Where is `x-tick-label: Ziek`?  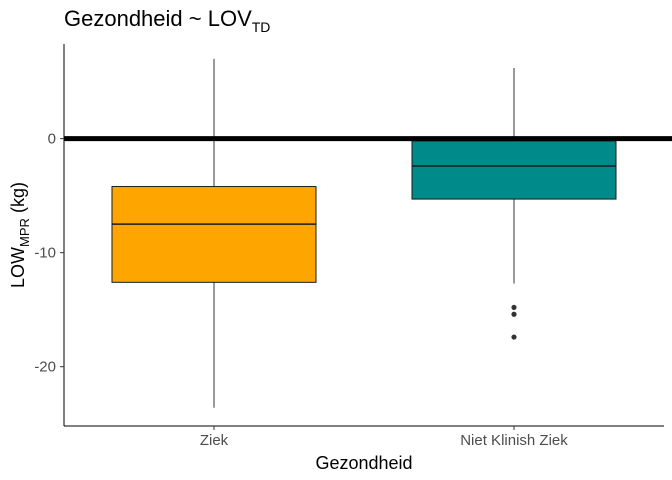
x-tick-label: Ziek is located at coordinates (214, 440).